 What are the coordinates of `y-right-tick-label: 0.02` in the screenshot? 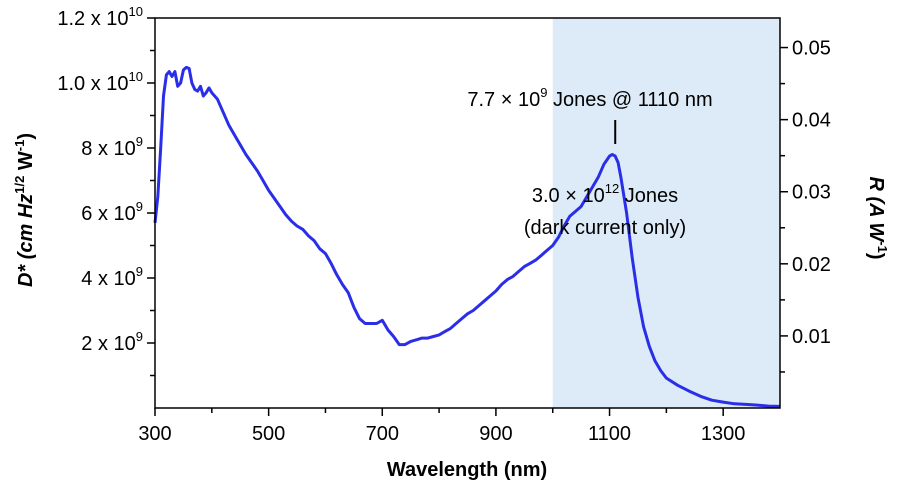 It's located at (811, 265).